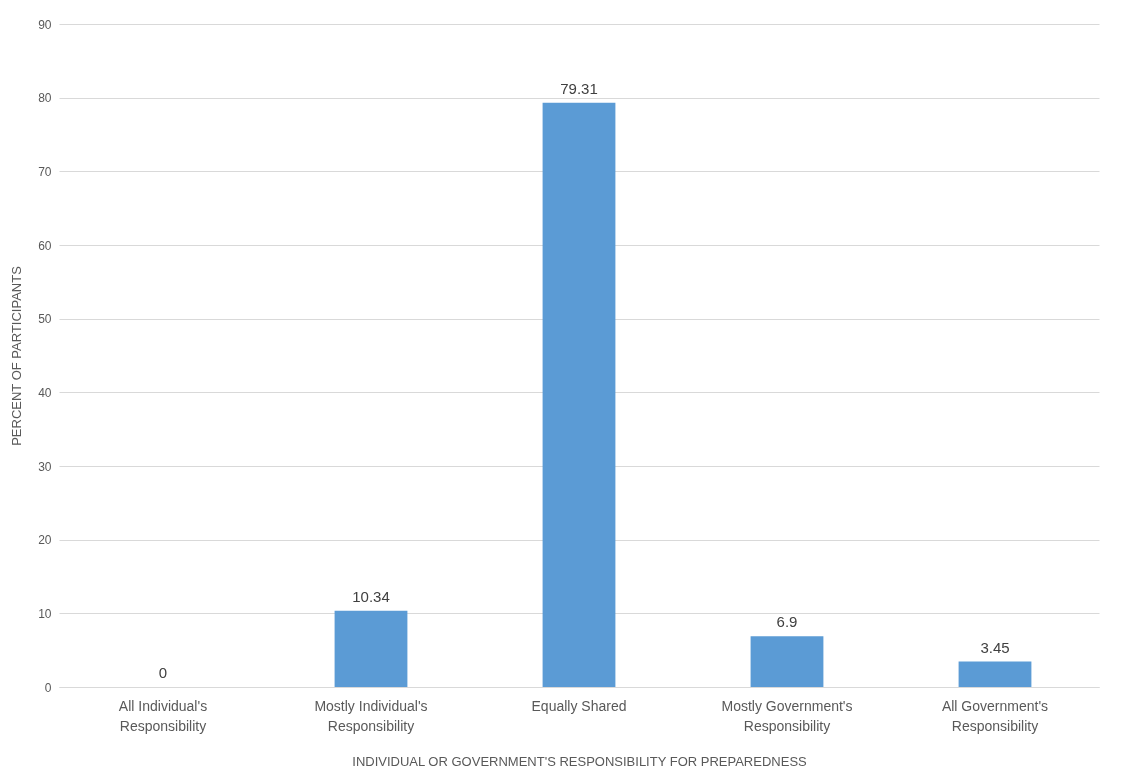 The width and height of the screenshot is (1140, 784). Describe the element at coordinates (45, 171) in the screenshot. I see `y-tick-label: 70` at that location.